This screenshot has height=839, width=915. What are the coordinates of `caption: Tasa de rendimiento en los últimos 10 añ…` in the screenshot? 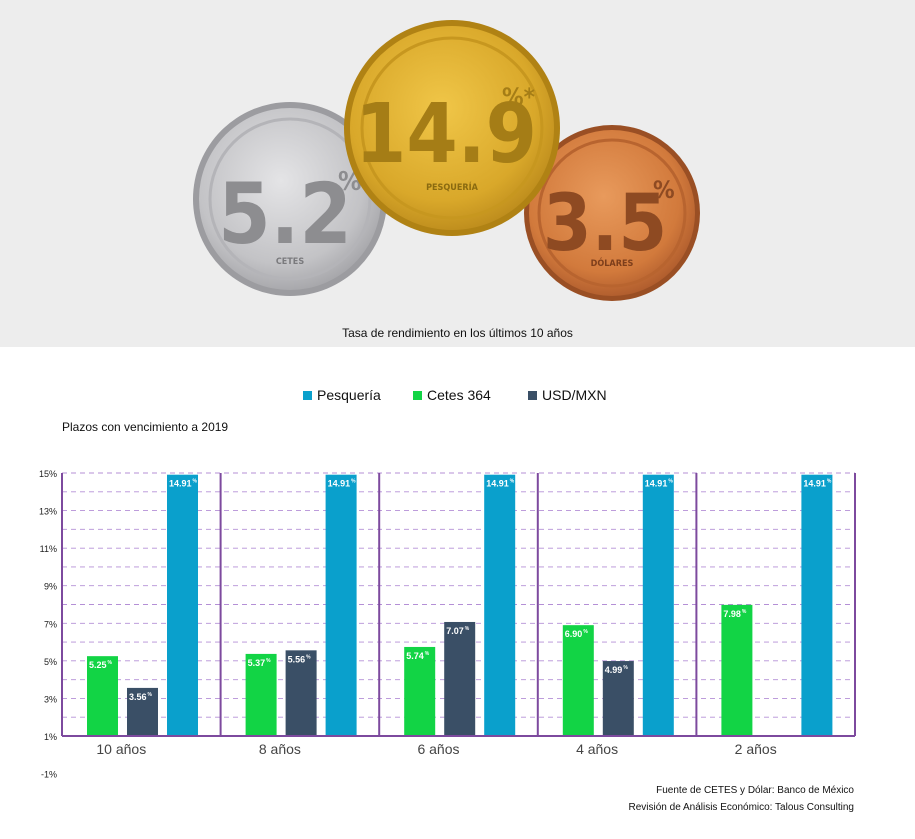 It's located at (457, 333).